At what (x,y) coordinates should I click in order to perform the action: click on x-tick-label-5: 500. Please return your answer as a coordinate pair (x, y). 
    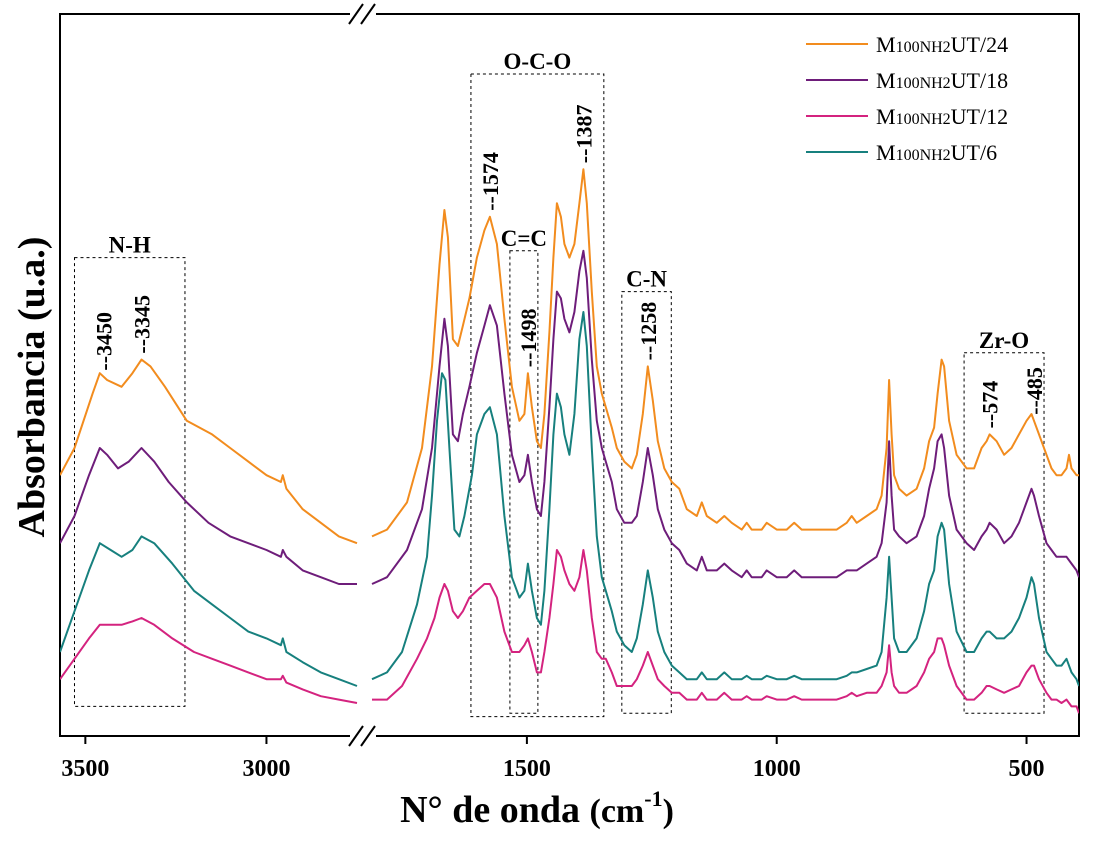
    Looking at the image, I should click on (1027, 769).